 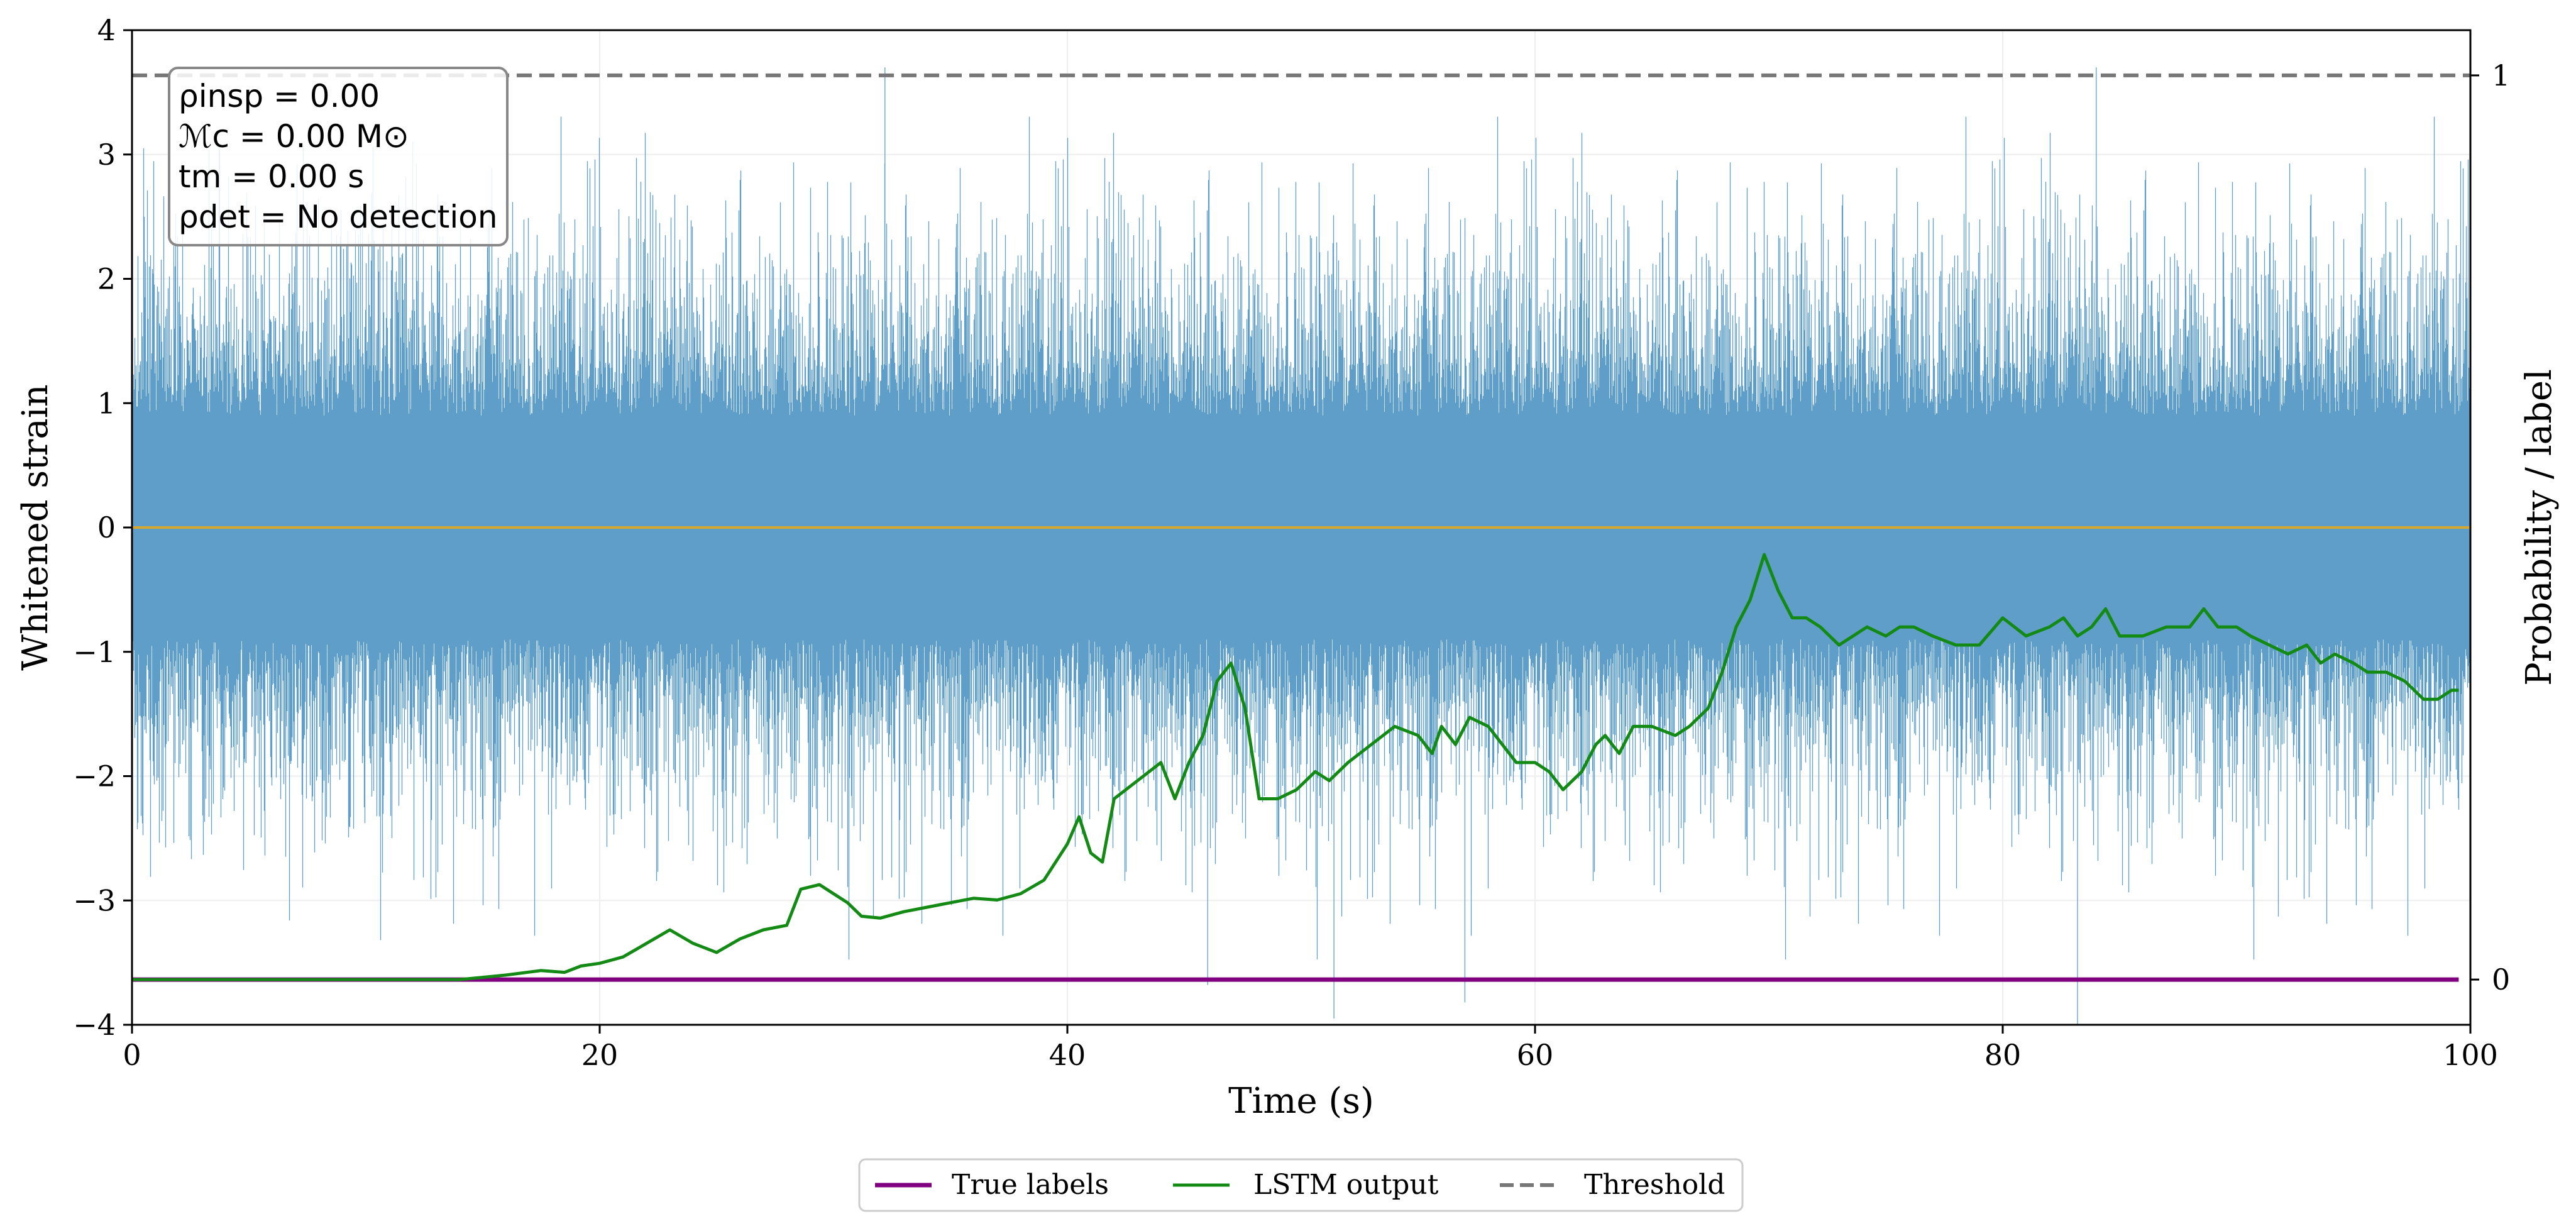 What do you see at coordinates (2501, 75) in the screenshot?
I see `y-right-tick-label: 1` at bounding box center [2501, 75].